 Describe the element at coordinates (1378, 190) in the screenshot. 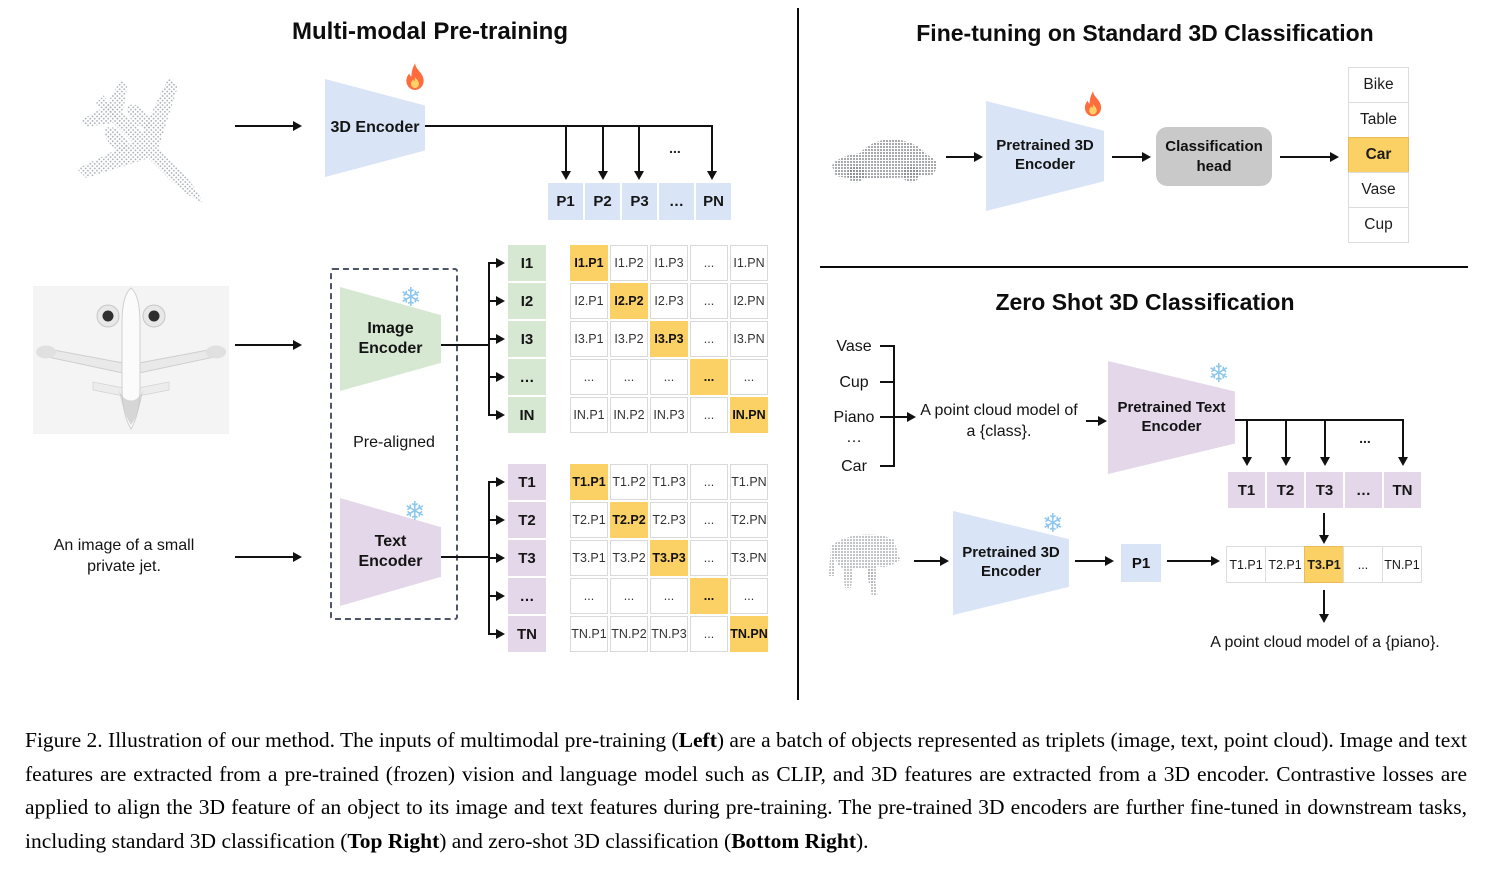

I see `class-prediction-list-item: Vase` at that location.